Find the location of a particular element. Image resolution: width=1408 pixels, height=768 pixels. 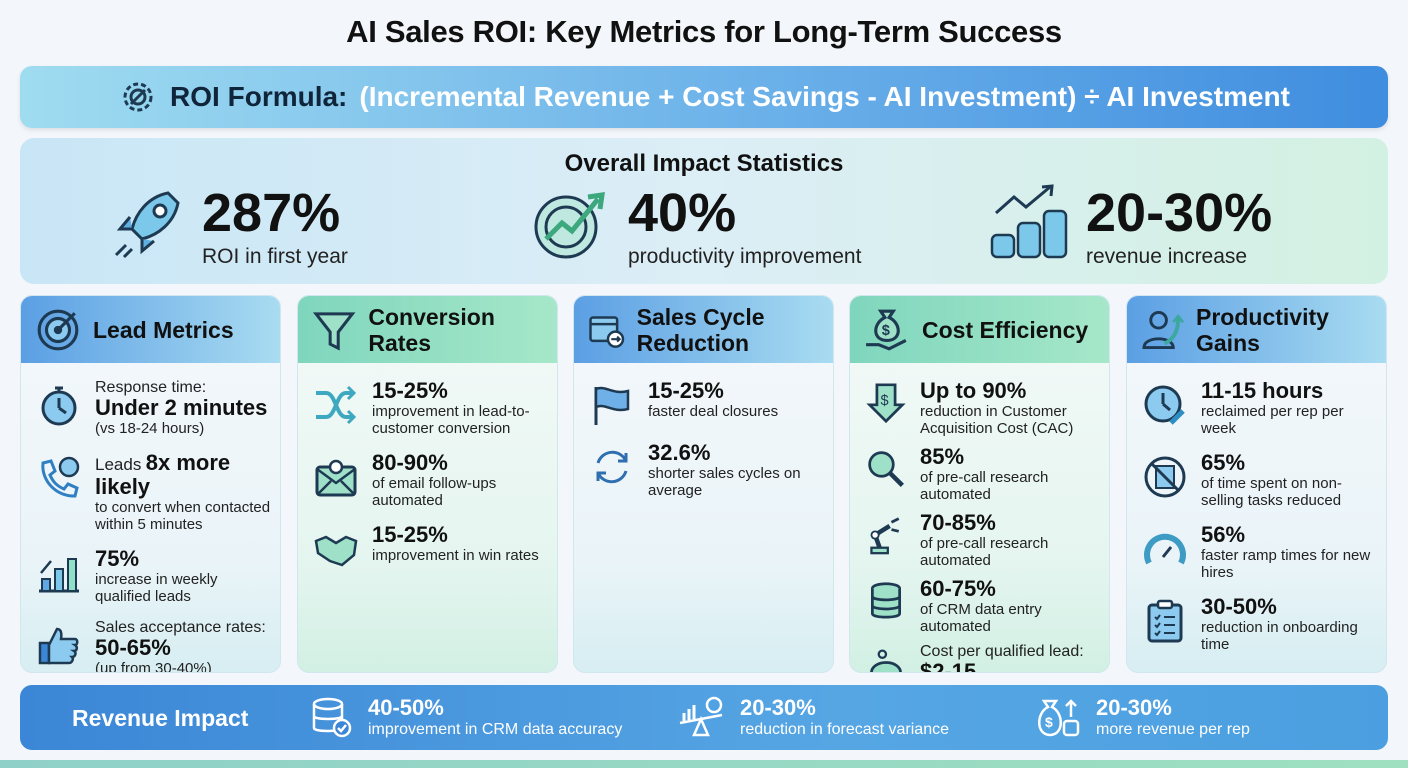

dollar-down-arrow-icon: $ is located at coordinates (886, 403).